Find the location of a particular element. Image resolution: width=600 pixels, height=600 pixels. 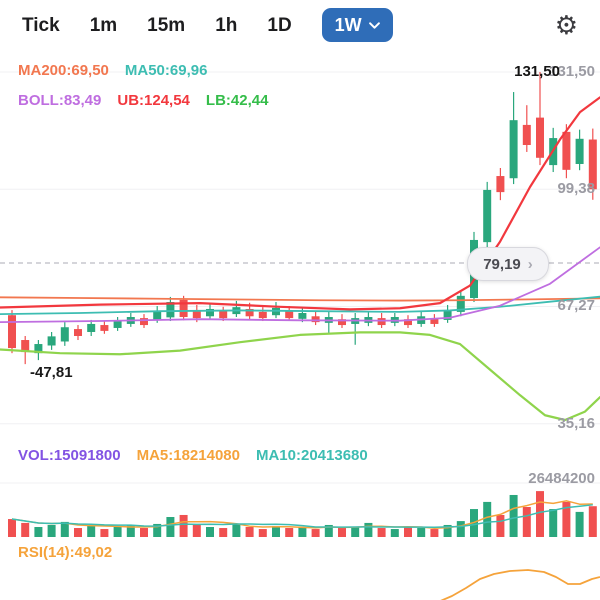

price-grid-label-4: 35,16 is located at coordinates (576, 423).